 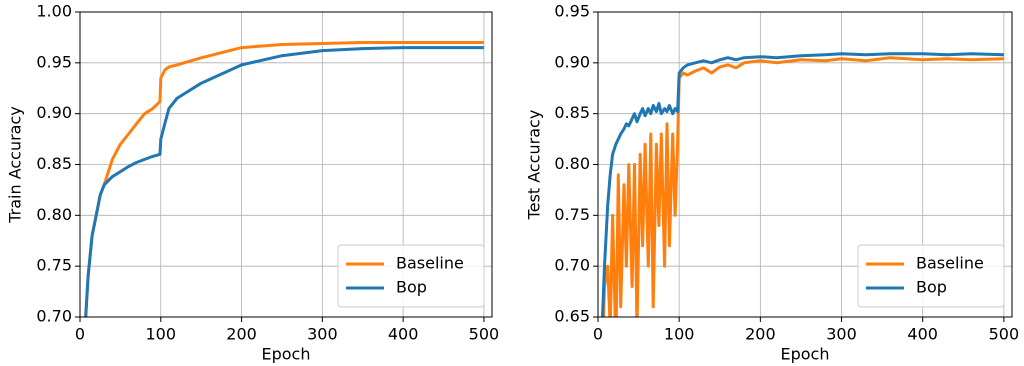 What do you see at coordinates (534, 165) in the screenshot?
I see `y-axis-label: Test Accuracy` at bounding box center [534, 165].